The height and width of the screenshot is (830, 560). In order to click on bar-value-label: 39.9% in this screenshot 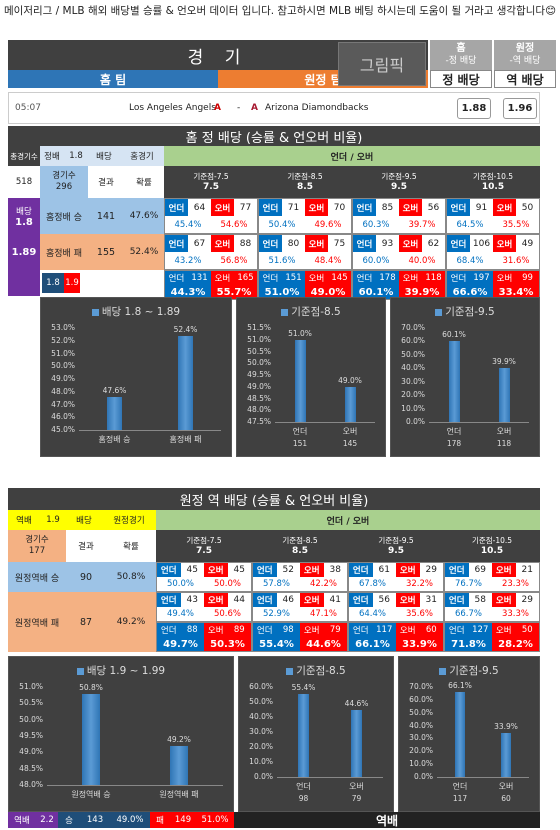, I will do `click(504, 362)`.